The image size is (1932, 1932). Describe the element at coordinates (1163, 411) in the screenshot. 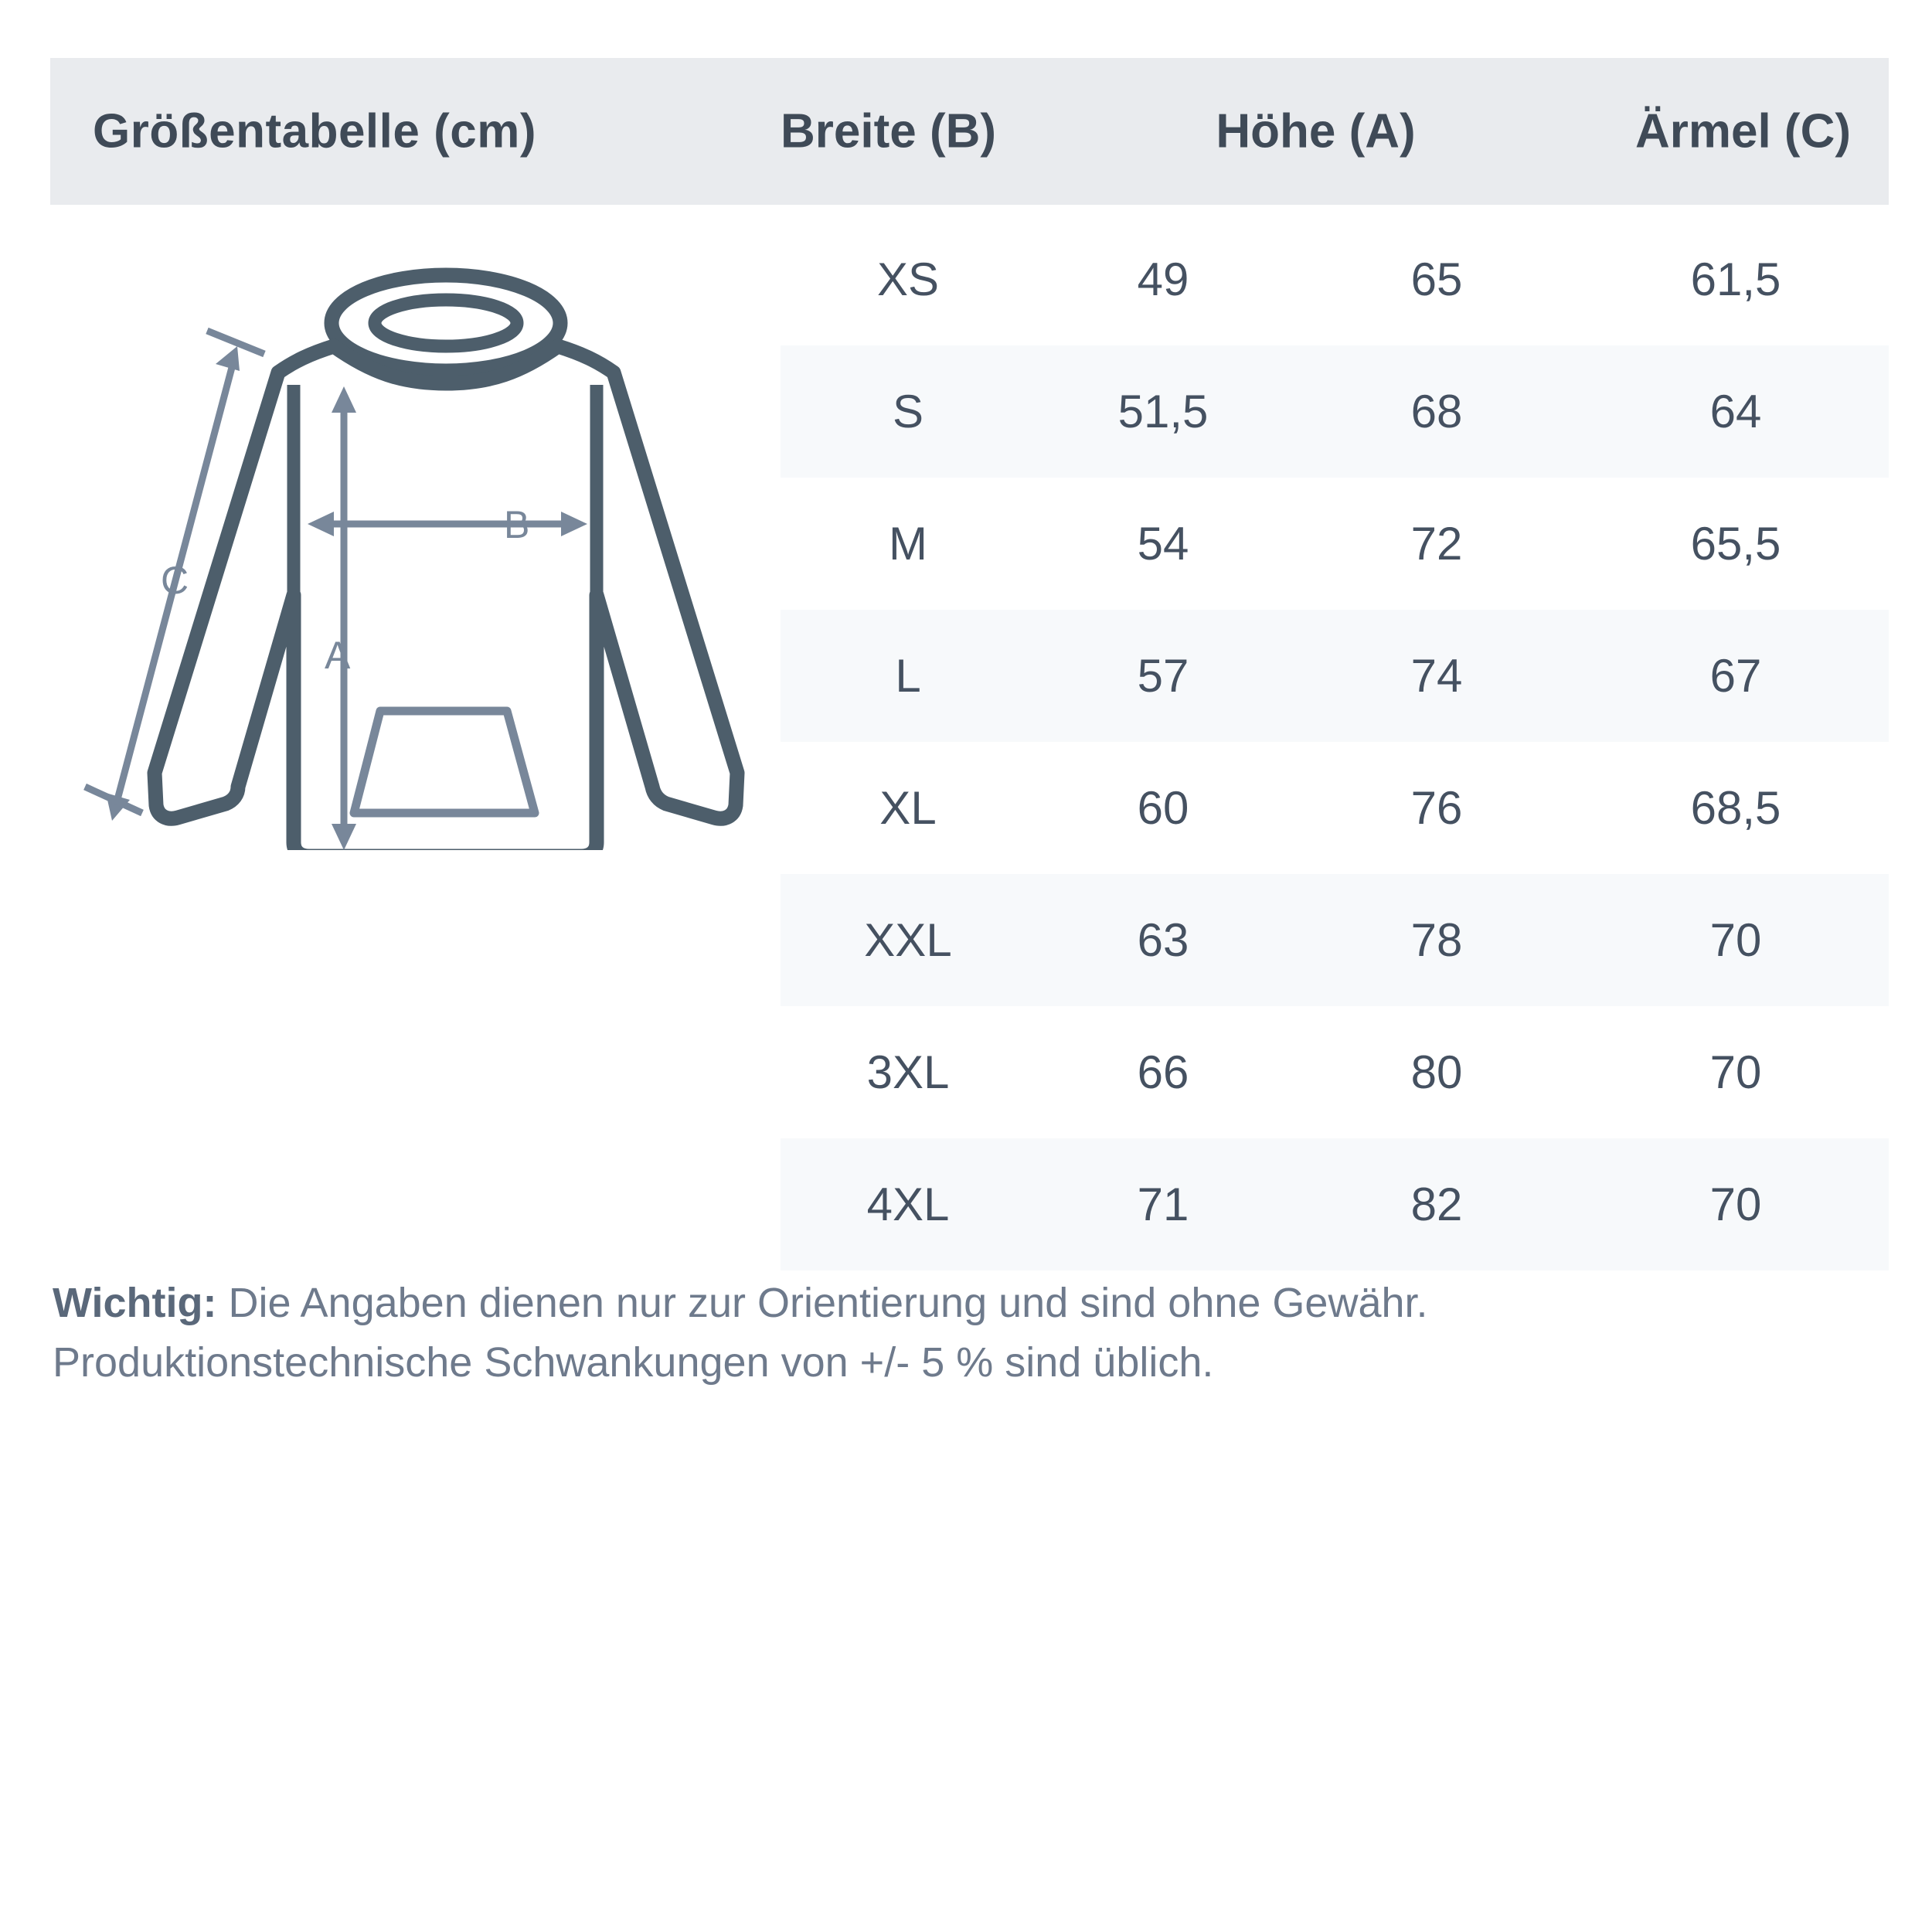

I see `cell-width: 51,5` at that location.